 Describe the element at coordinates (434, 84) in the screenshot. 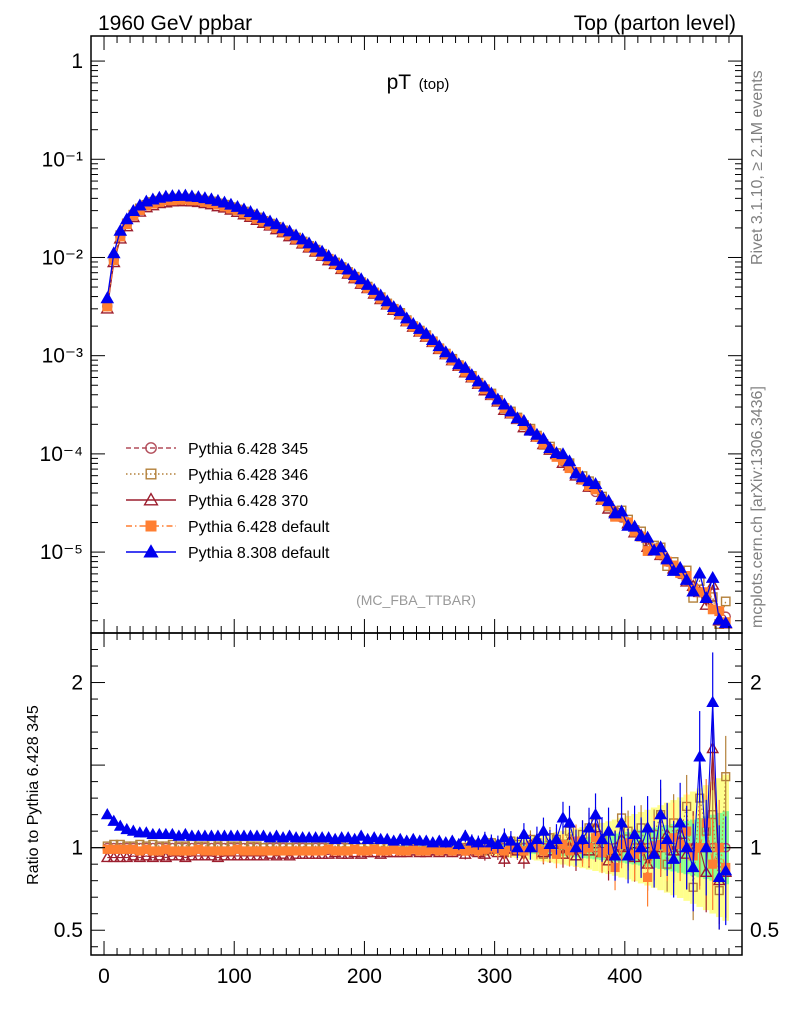

I see `plot-title-sub: (top)` at that location.